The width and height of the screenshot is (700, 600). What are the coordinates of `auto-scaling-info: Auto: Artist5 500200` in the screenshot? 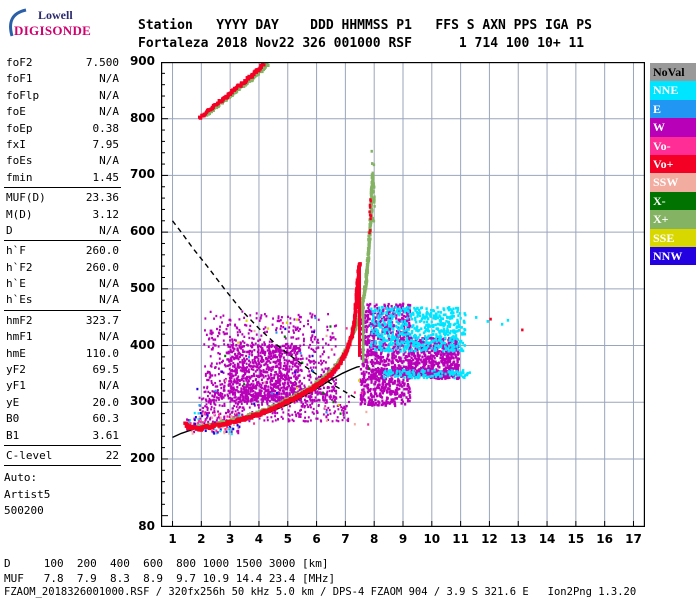 It's located at (62, 493).